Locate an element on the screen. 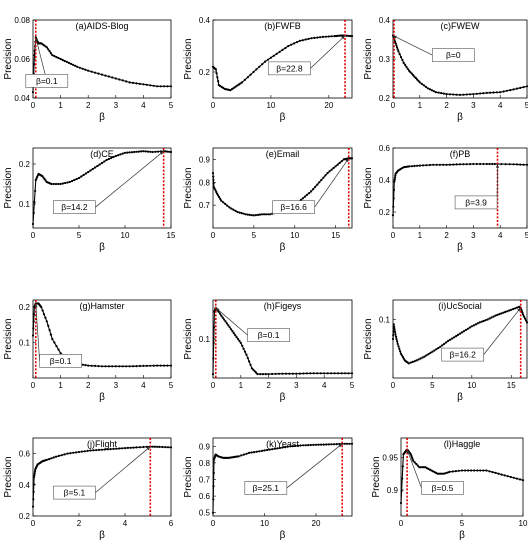 The height and width of the screenshot is (550, 528). plot-frame is located at coordinates (282, 59).